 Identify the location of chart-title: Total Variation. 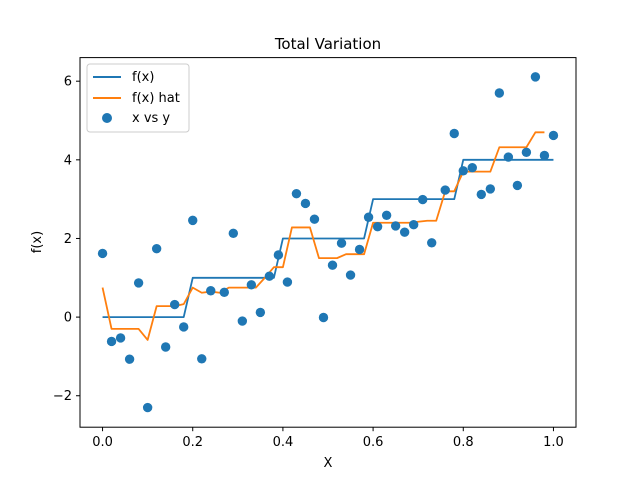
(327, 44).